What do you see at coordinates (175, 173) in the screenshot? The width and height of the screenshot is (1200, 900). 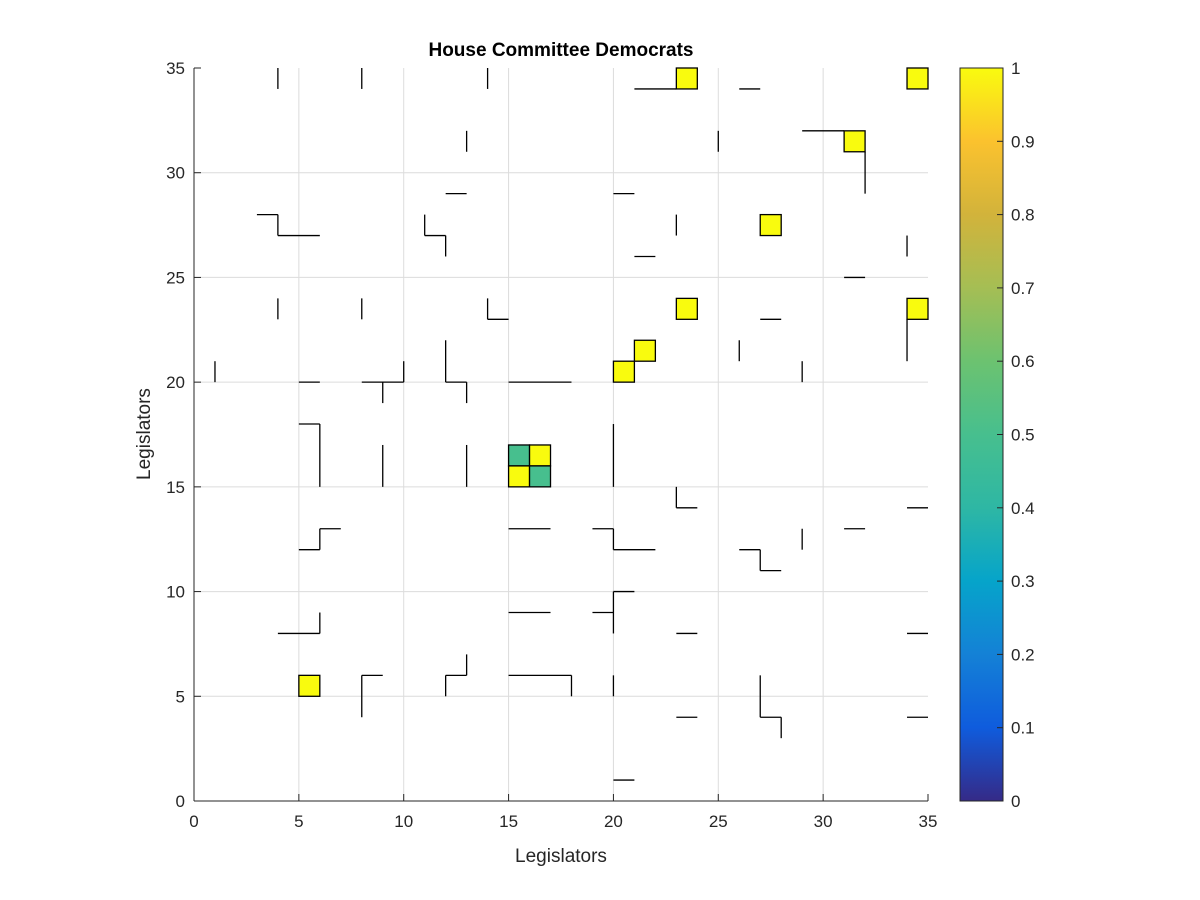 I see `y-tick-label: 30` at bounding box center [175, 173].